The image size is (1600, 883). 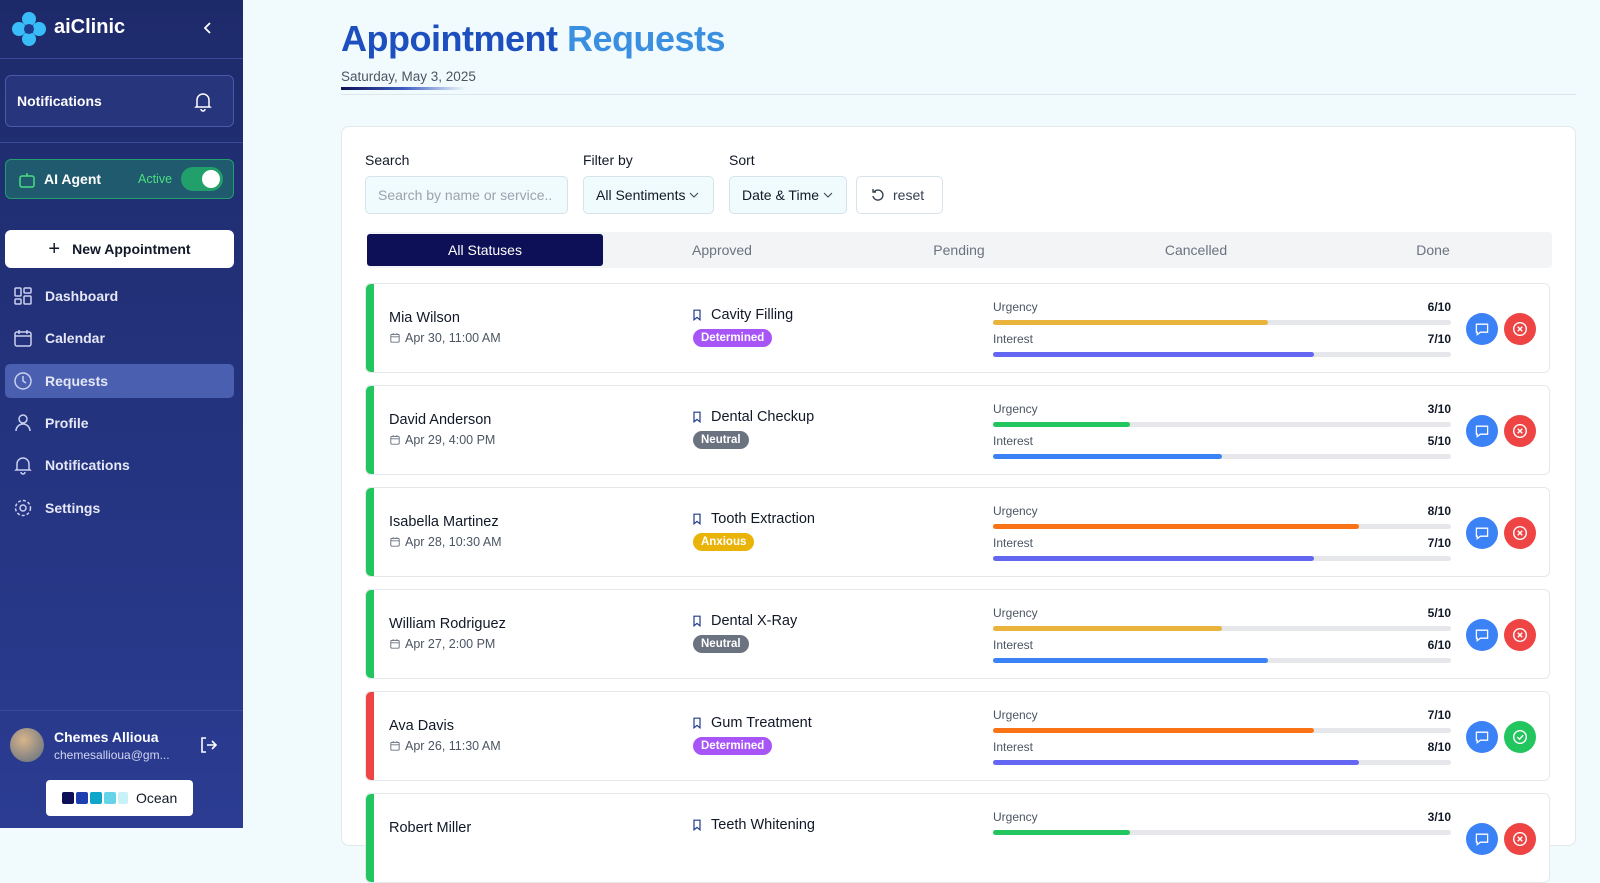 I want to click on divider, so click(x=121, y=58).